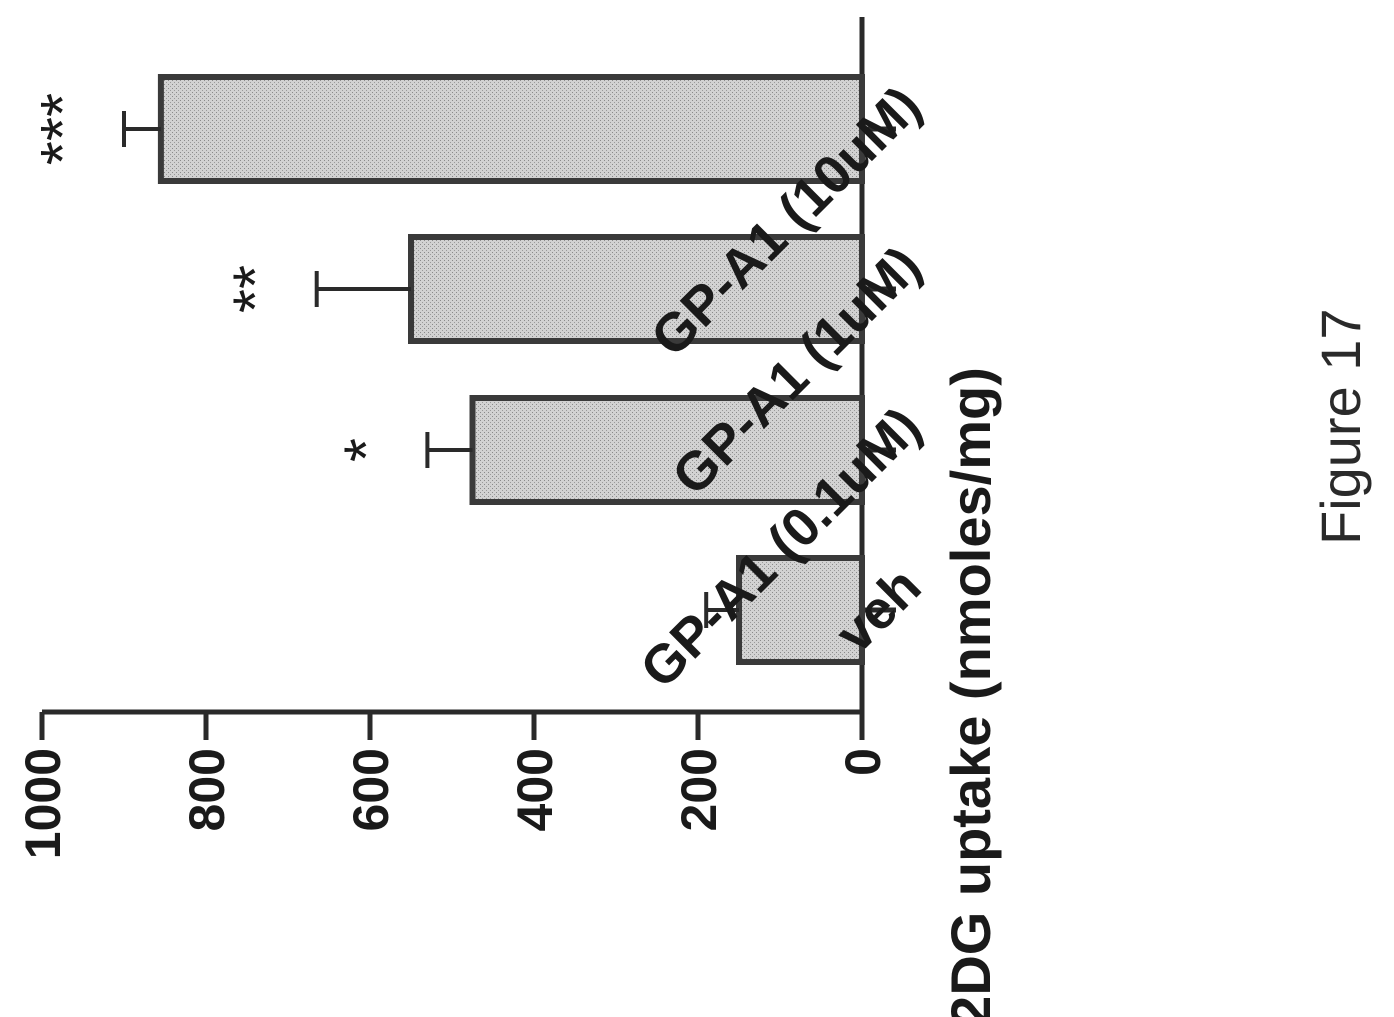 The height and width of the screenshot is (1017, 1394). I want to click on y-tick-label: 600, so click(371, 789).